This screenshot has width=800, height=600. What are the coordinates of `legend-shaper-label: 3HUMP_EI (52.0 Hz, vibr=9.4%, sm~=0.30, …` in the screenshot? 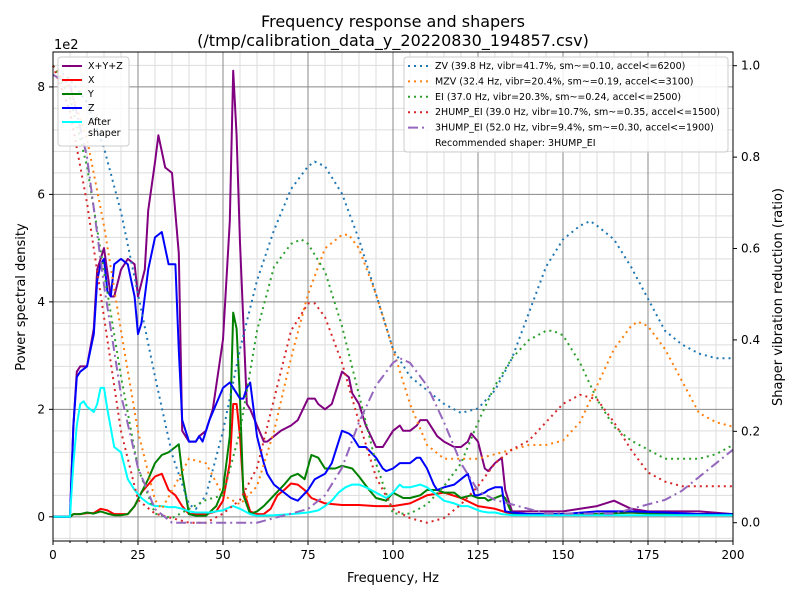 It's located at (574, 128).